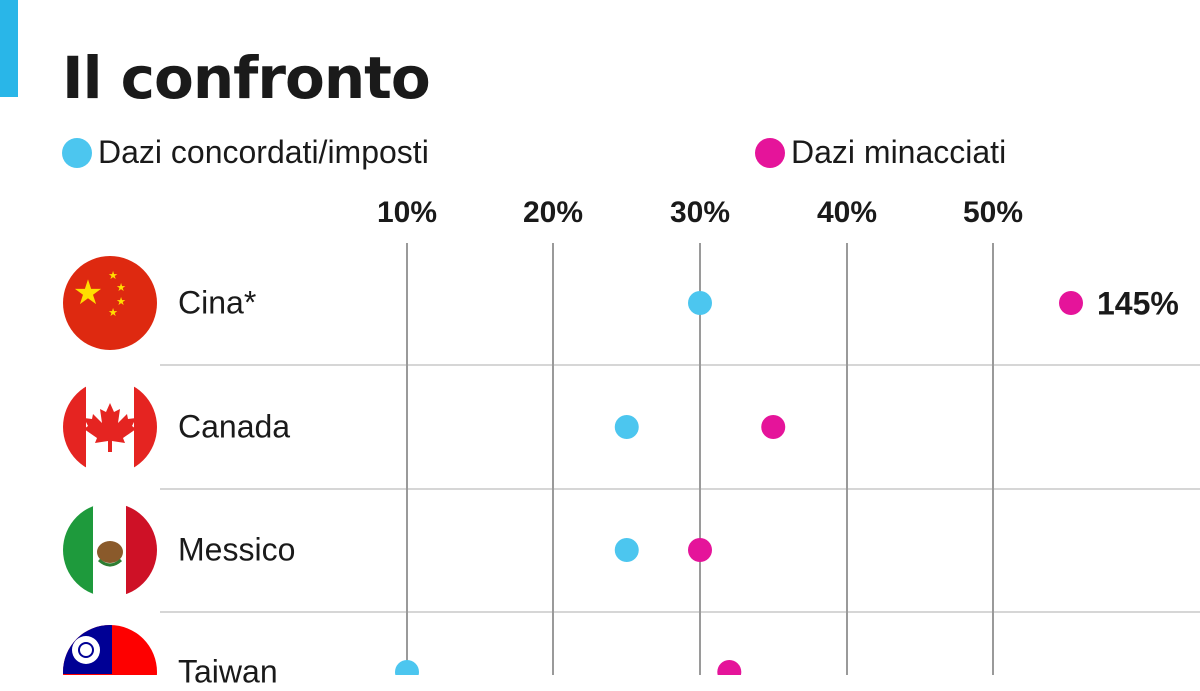  What do you see at coordinates (700, 550) in the screenshot?
I see `mexico-threatened-point` at bounding box center [700, 550].